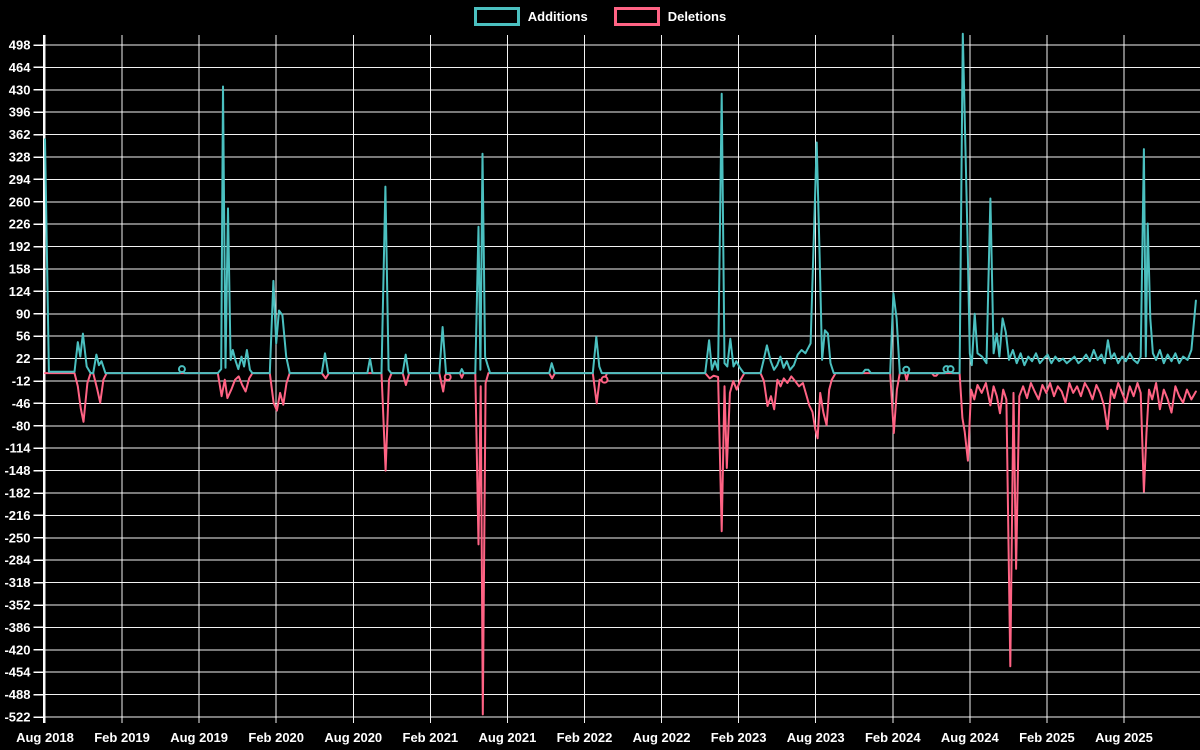 The image size is (1200, 750). I want to click on legend-item-deletions: Deletions, so click(670, 16).